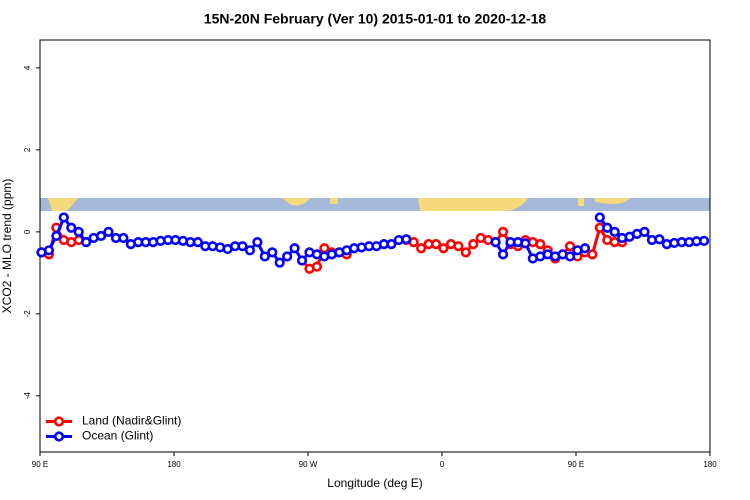 The width and height of the screenshot is (750, 500). I want to click on y-tick-label: -4, so click(27, 396).